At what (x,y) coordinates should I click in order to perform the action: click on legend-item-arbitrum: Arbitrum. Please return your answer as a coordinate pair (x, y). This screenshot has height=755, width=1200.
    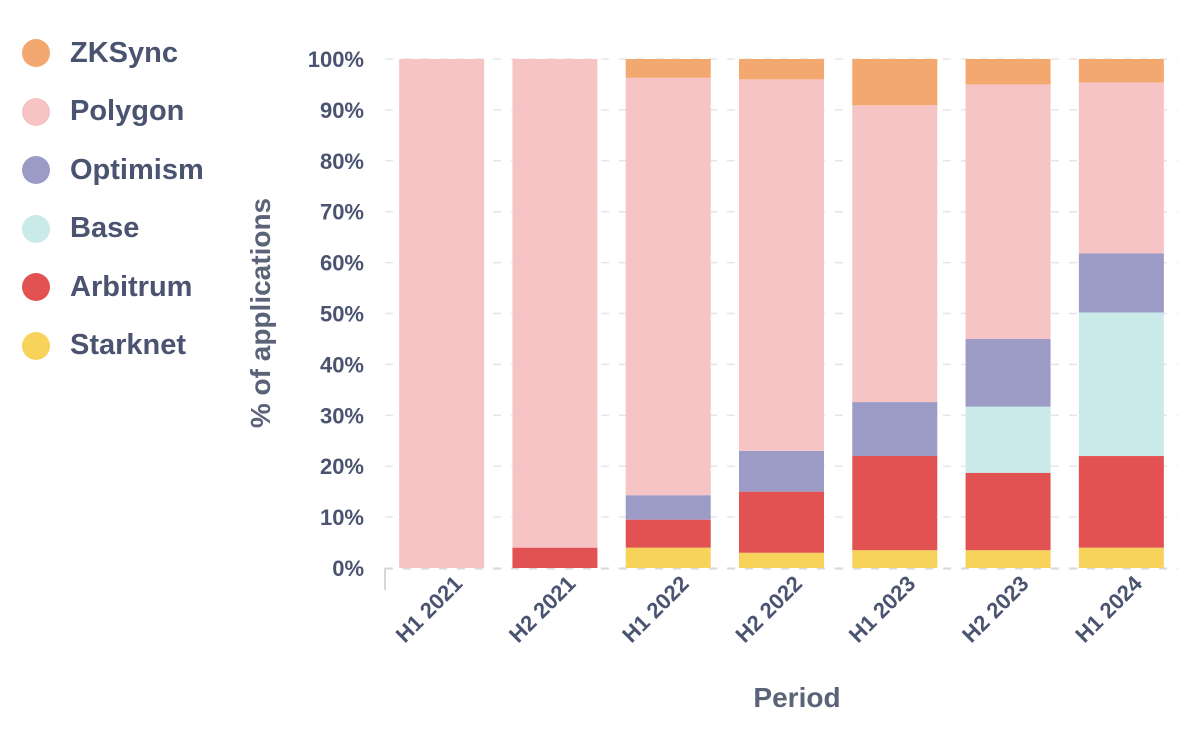
    Looking at the image, I should click on (113, 287).